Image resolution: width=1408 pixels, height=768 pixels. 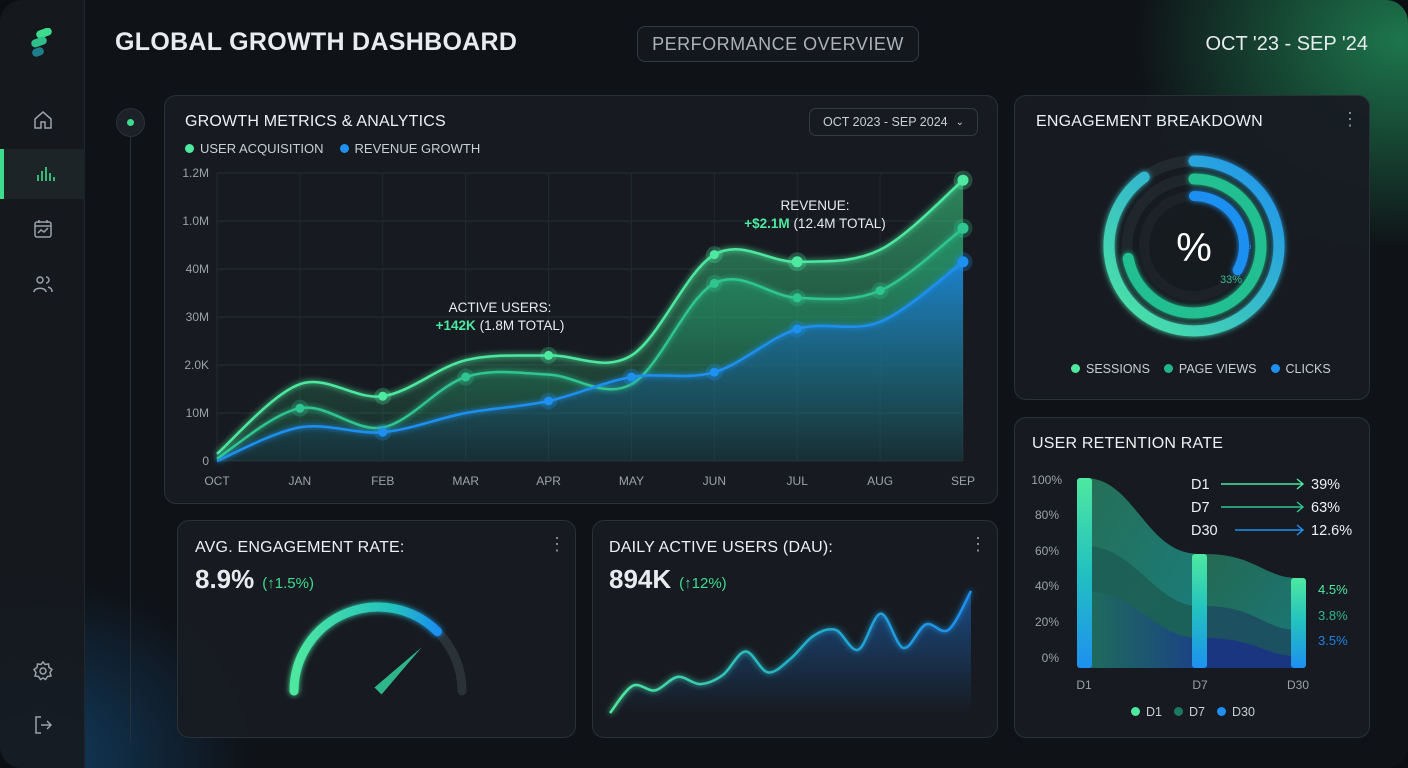 I want to click on sidebar-item-calendar, so click(x=42, y=229).